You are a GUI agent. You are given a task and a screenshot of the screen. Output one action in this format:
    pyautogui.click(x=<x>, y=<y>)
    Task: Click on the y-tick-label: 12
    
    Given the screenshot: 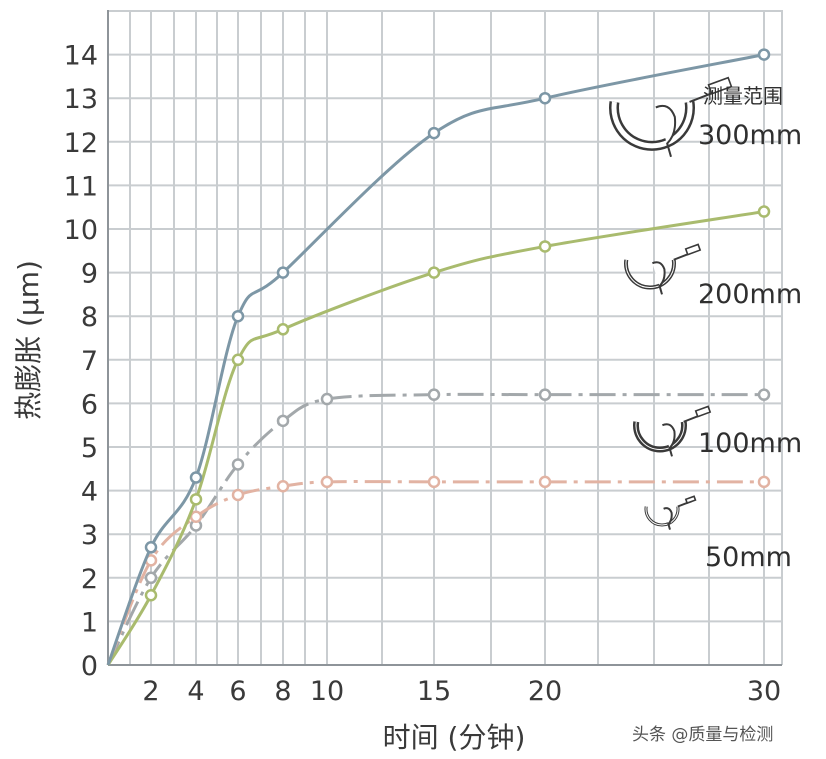 What is the action you would take?
    pyautogui.click(x=81, y=143)
    